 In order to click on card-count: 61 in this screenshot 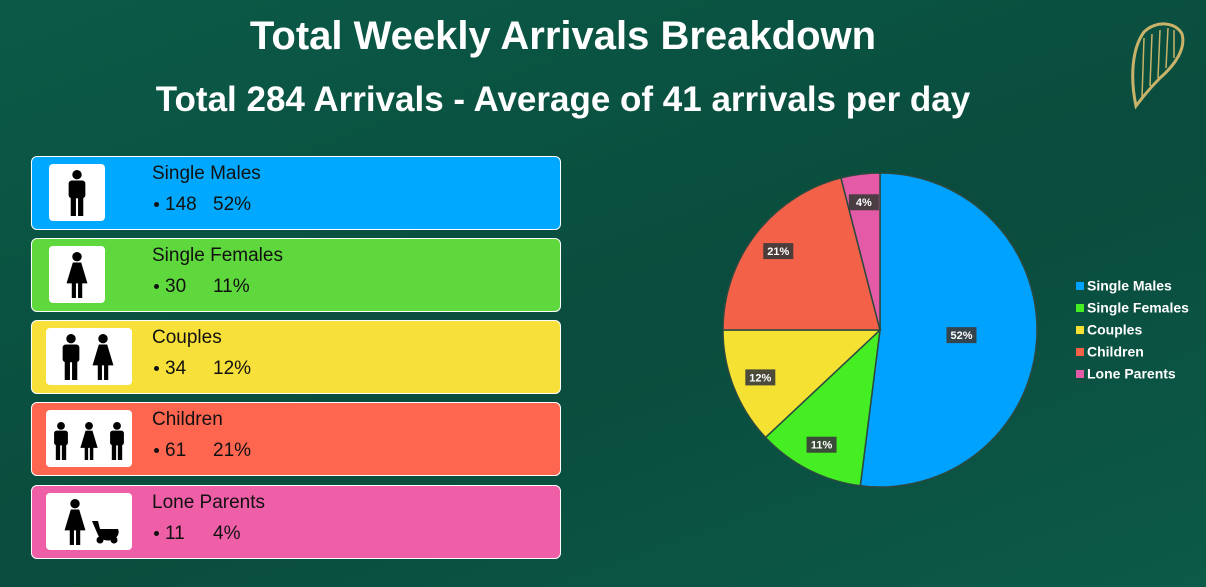, I will do `click(176, 450)`.